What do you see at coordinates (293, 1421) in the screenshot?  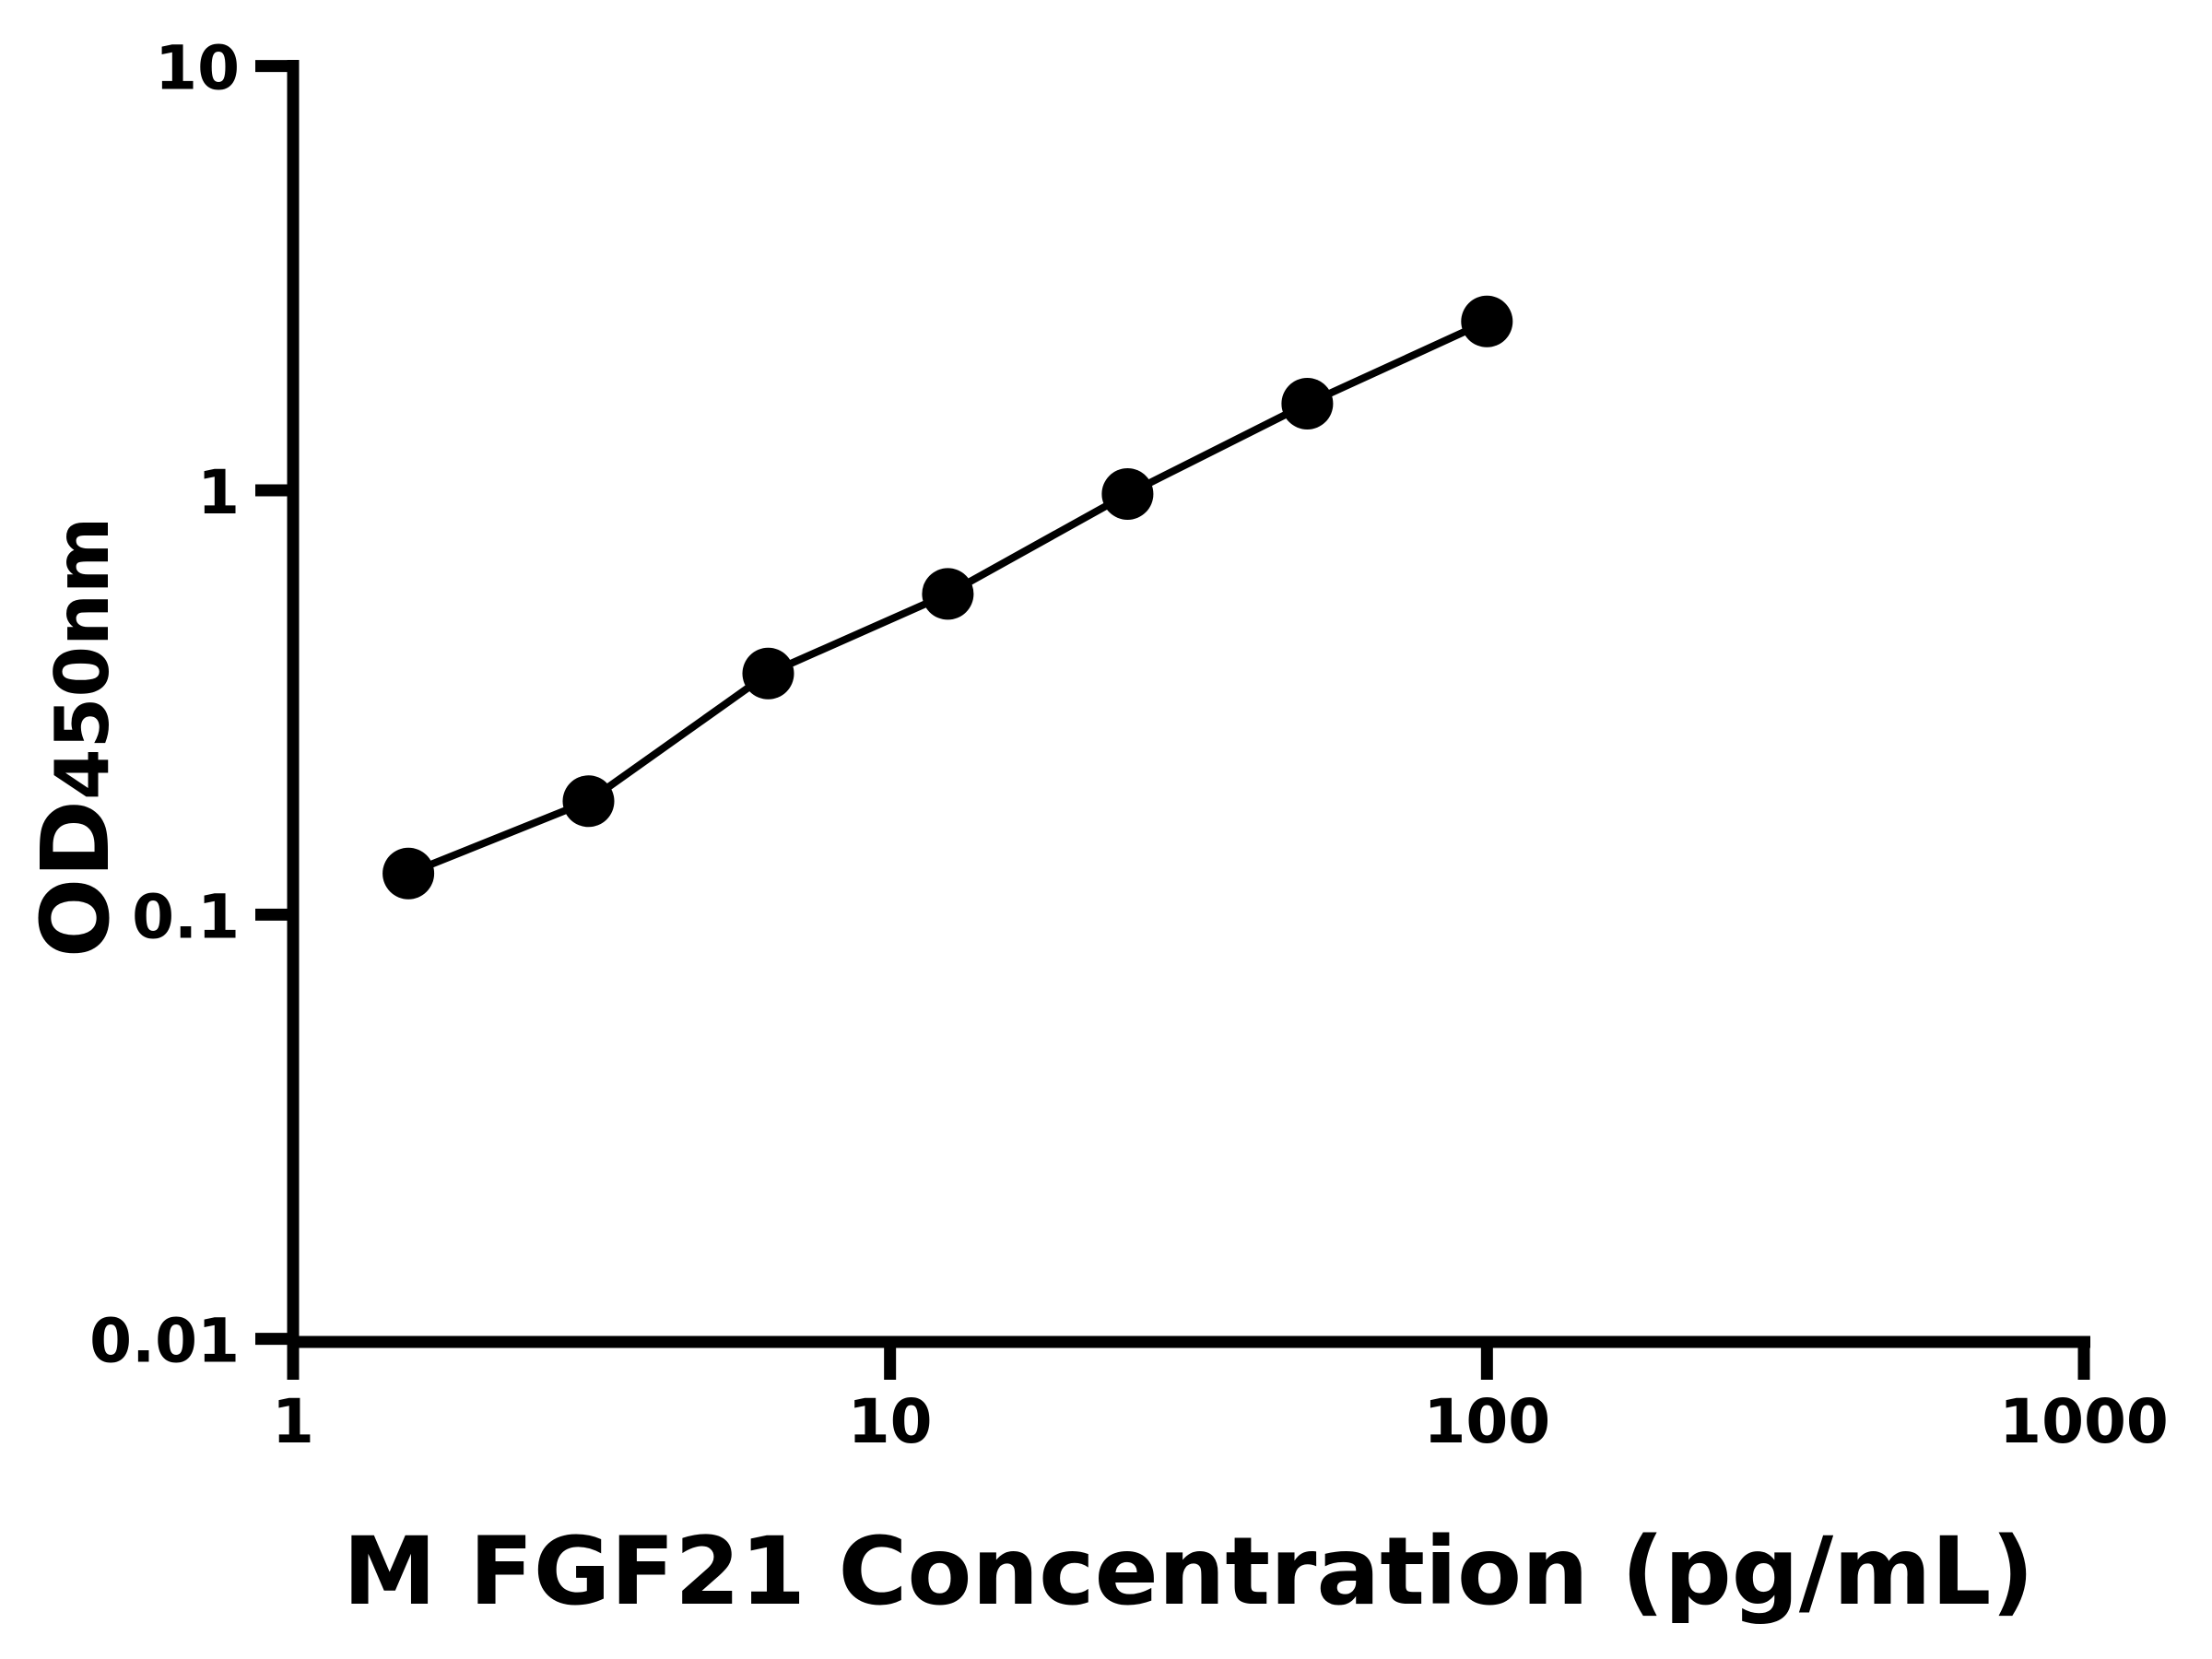 I see `x-tick-label: 1` at bounding box center [293, 1421].